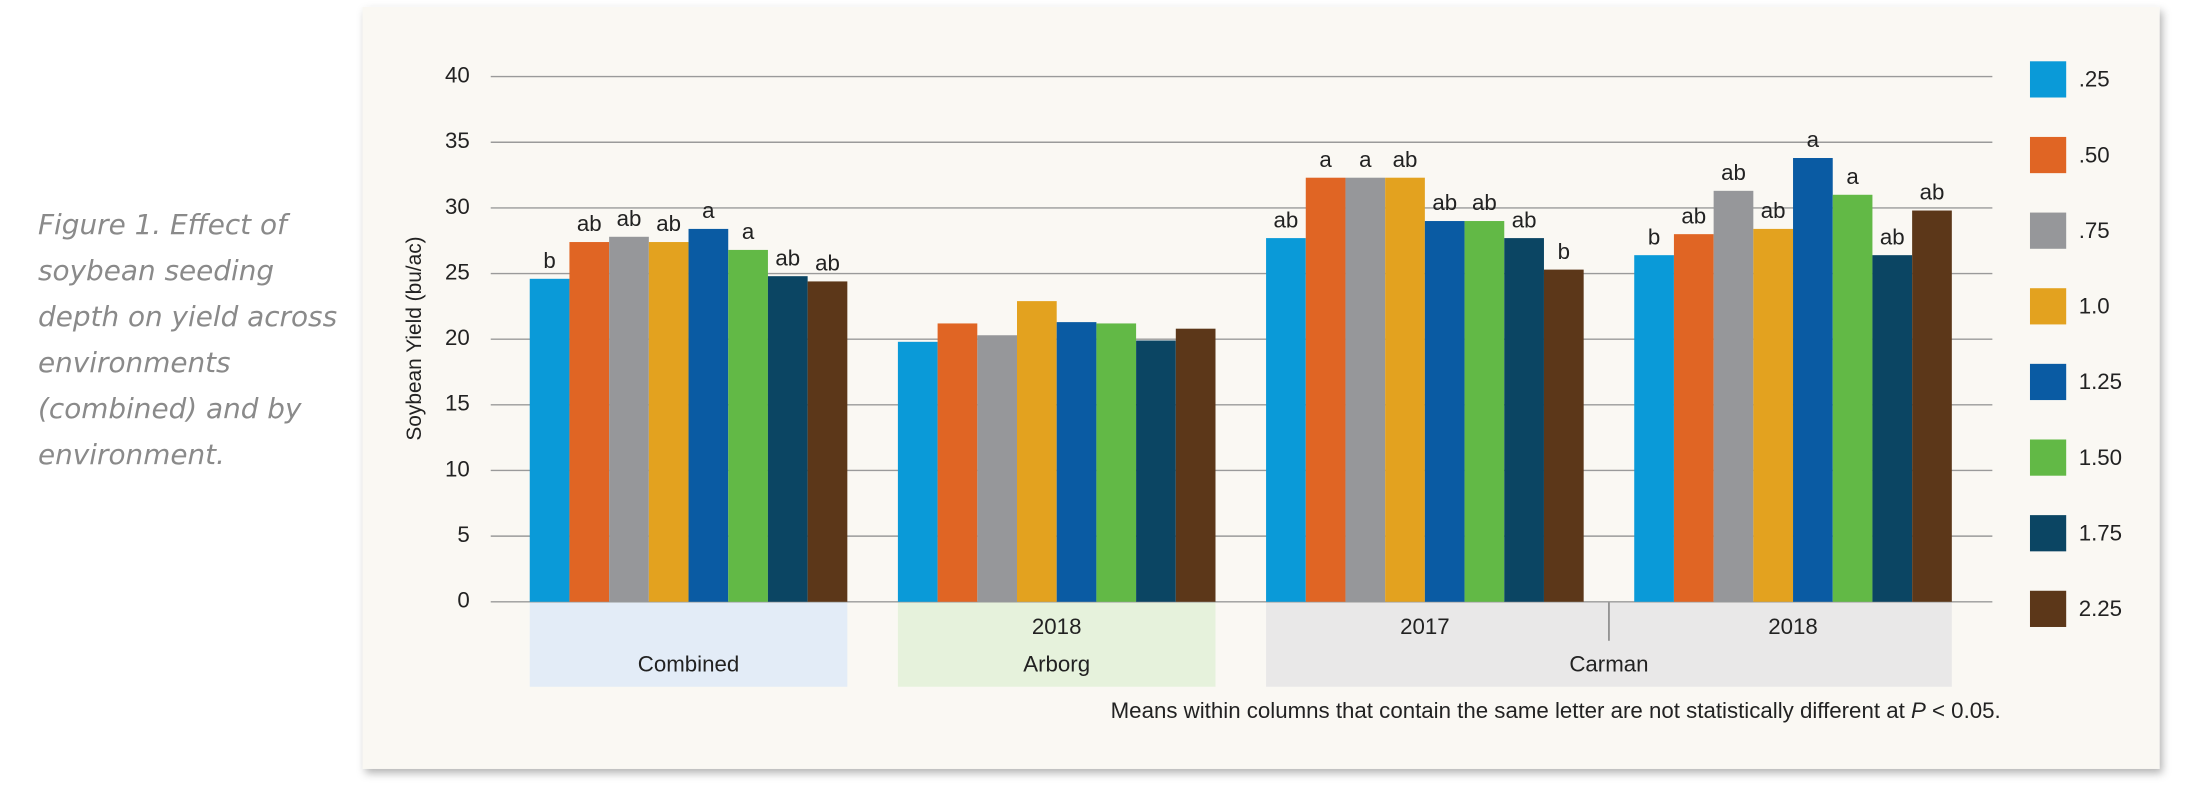  Describe the element at coordinates (463, 534) in the screenshot. I see `y-tick-label: 5` at that location.